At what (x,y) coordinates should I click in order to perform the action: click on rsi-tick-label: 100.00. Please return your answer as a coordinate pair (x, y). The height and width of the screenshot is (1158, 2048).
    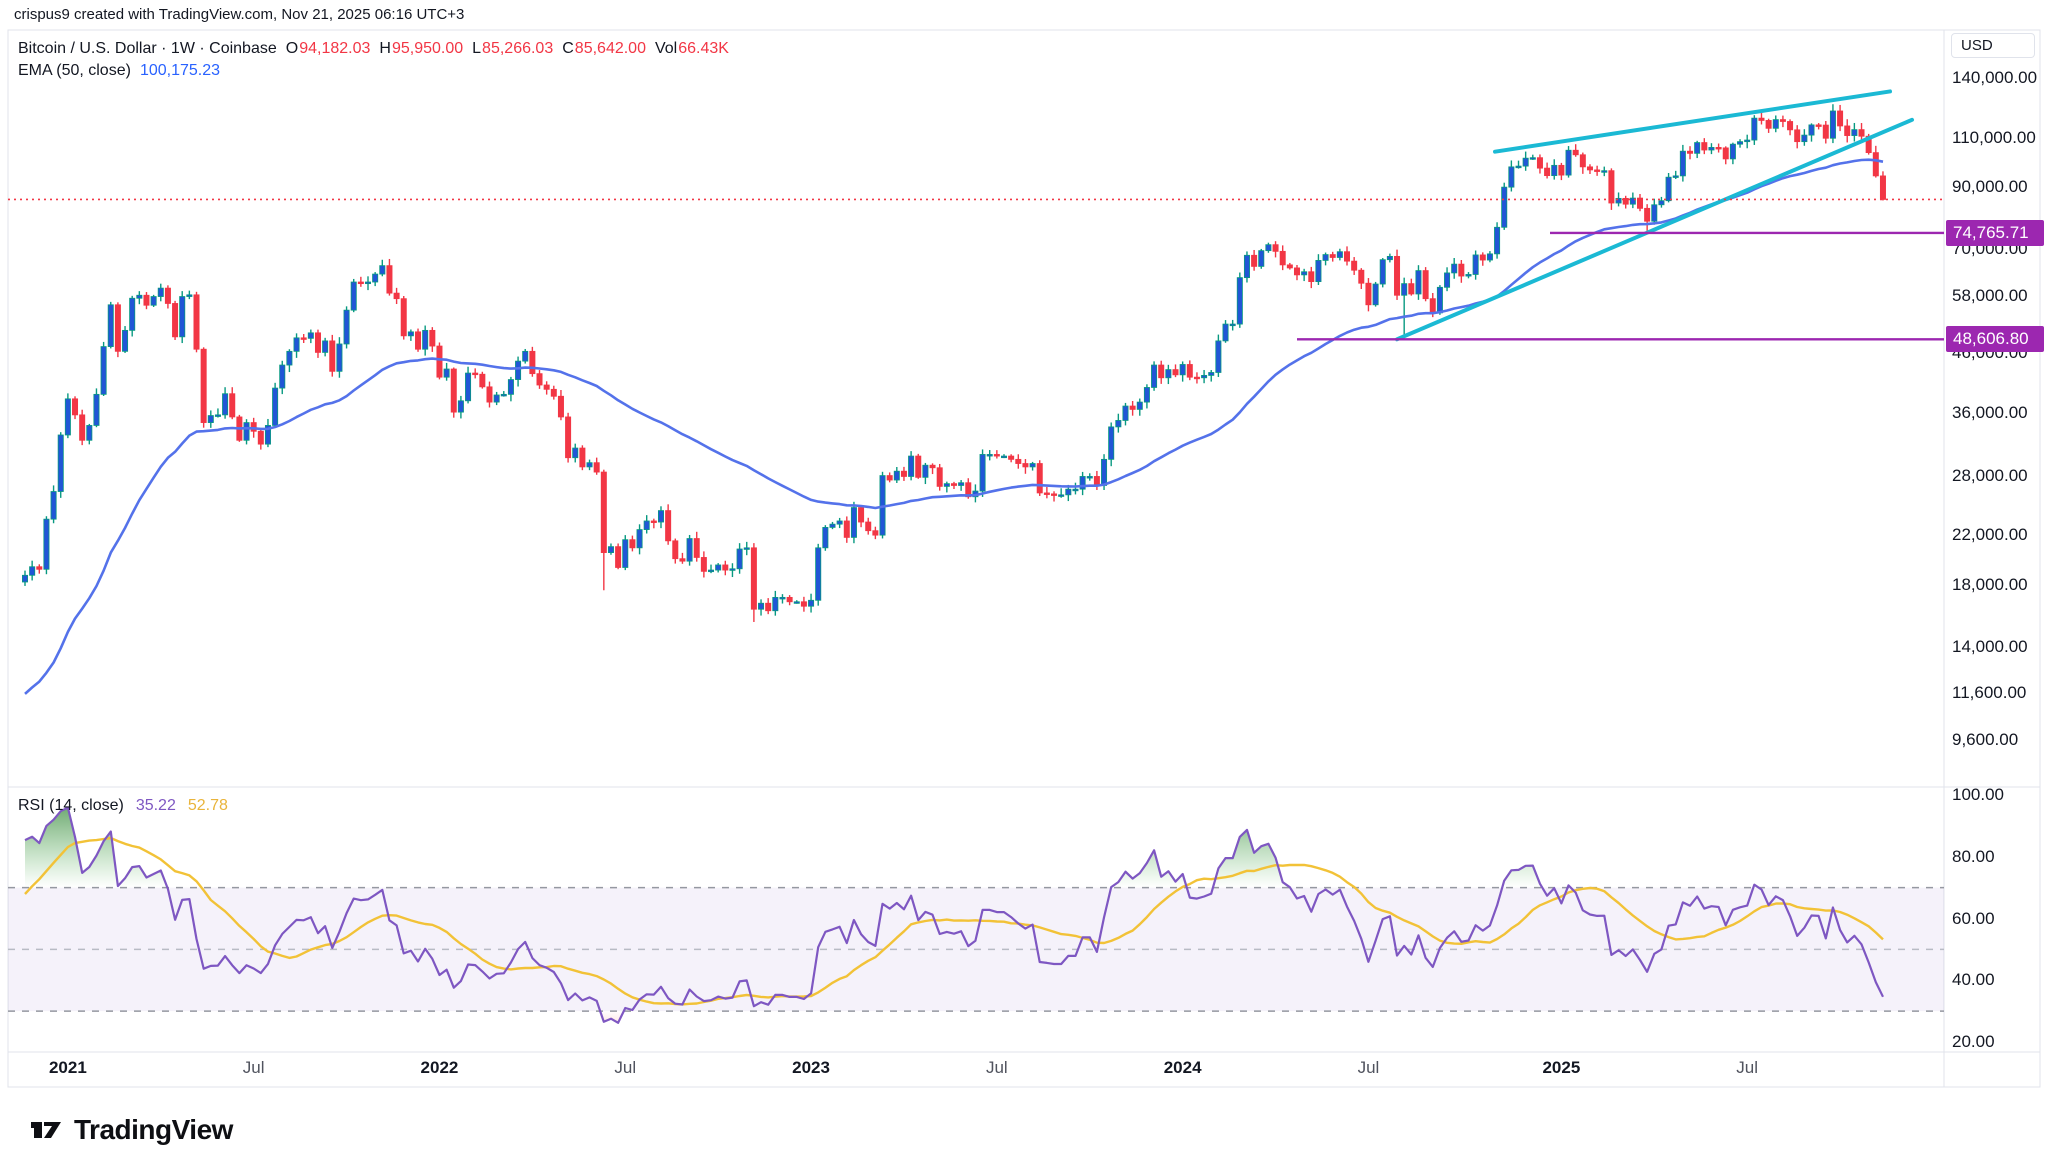
    Looking at the image, I should click on (1978, 794).